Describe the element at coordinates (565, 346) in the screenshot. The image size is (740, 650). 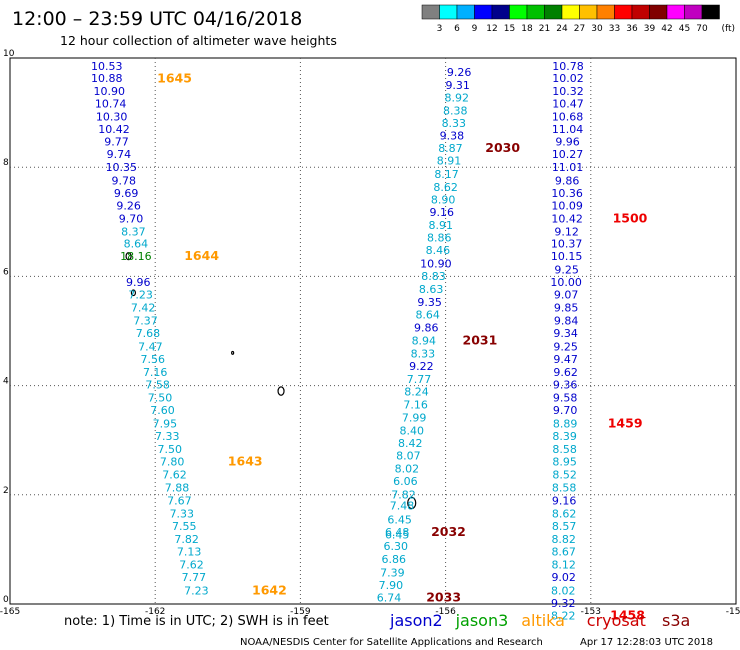
I see `wave-height-value: 9.25` at that location.